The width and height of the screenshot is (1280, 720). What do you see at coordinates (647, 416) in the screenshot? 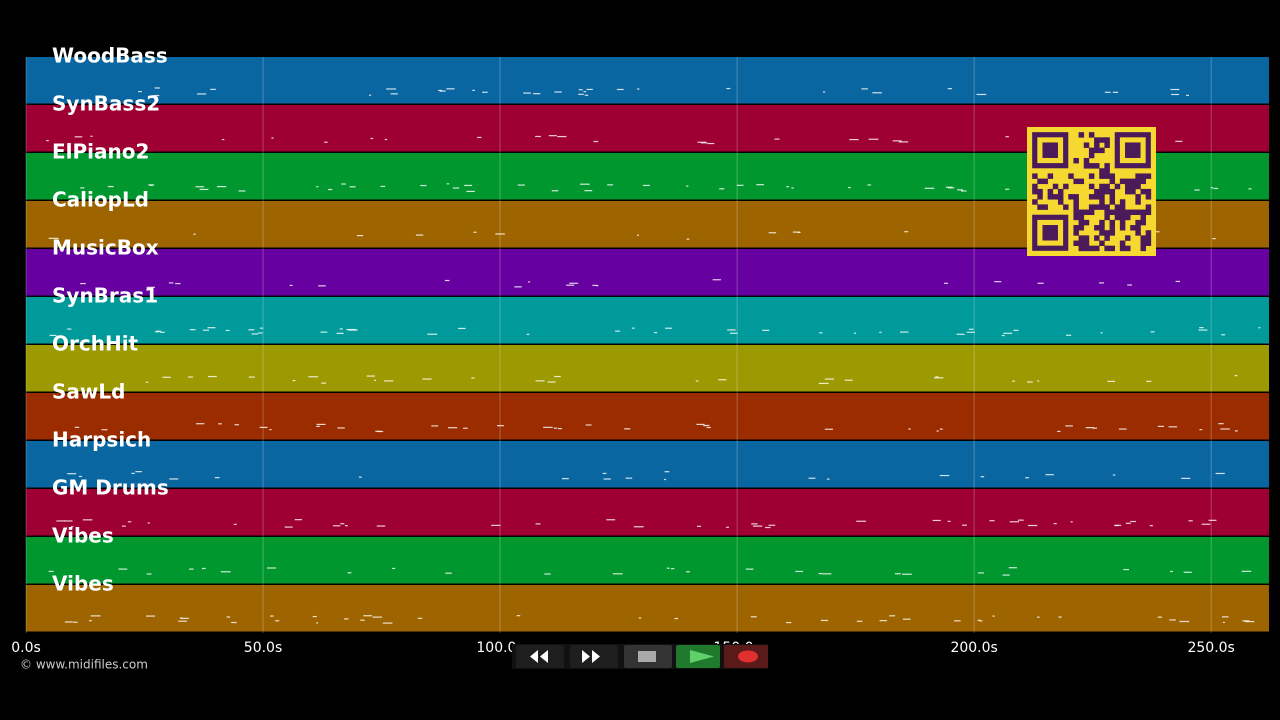
I see `track-band` at bounding box center [647, 416].